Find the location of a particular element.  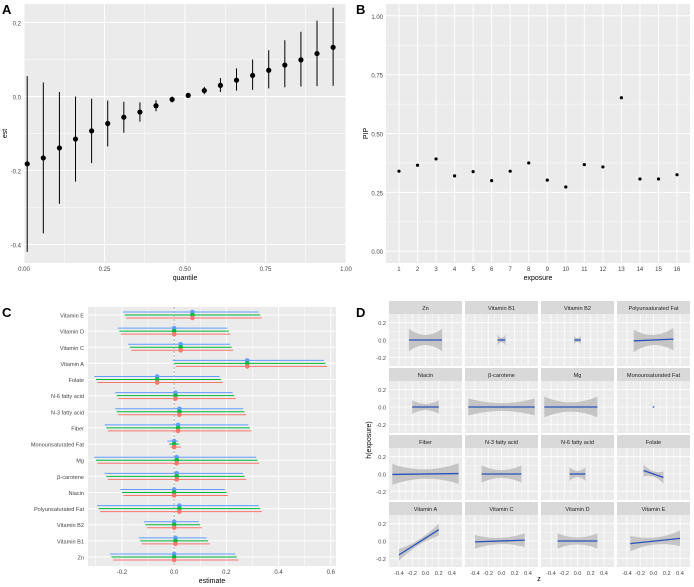

panel-a-y-tick-label: -0.4 is located at coordinates (16, 247).